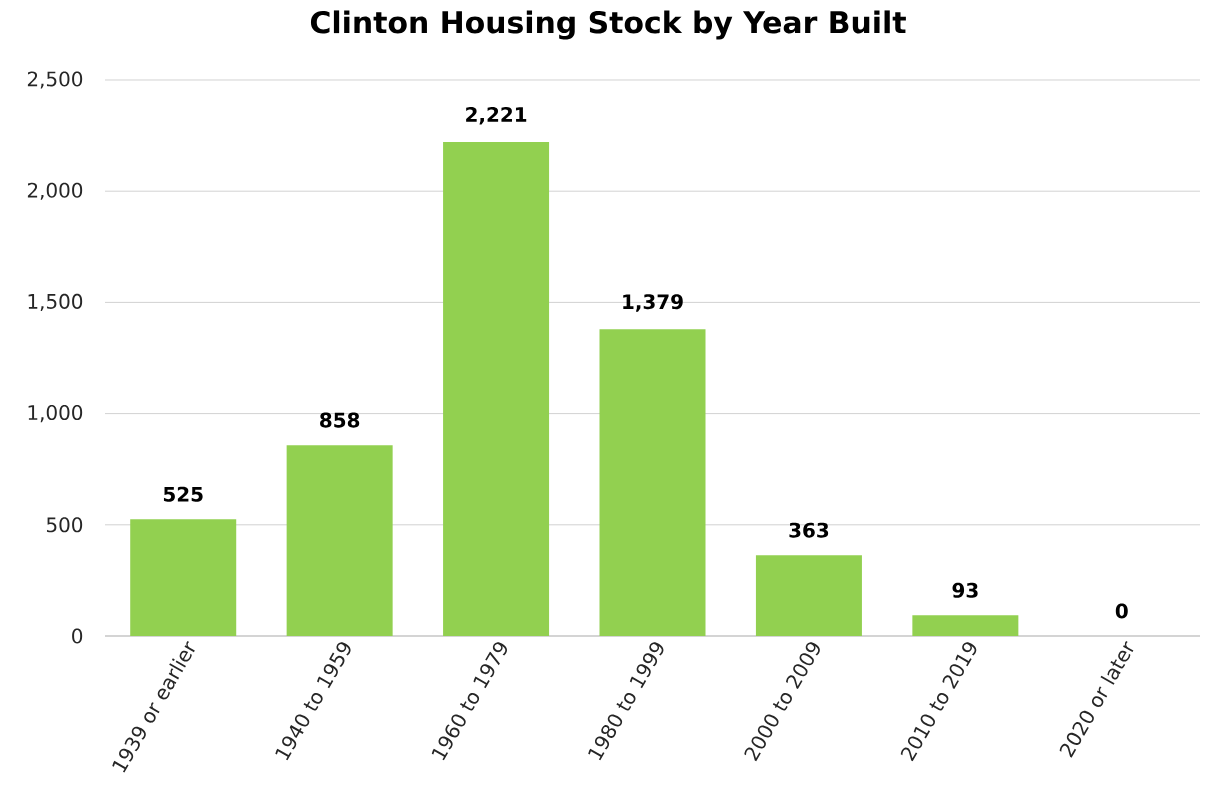 This screenshot has width=1216, height=807. Describe the element at coordinates (183, 494) in the screenshot. I see `data-label: 525` at that location.